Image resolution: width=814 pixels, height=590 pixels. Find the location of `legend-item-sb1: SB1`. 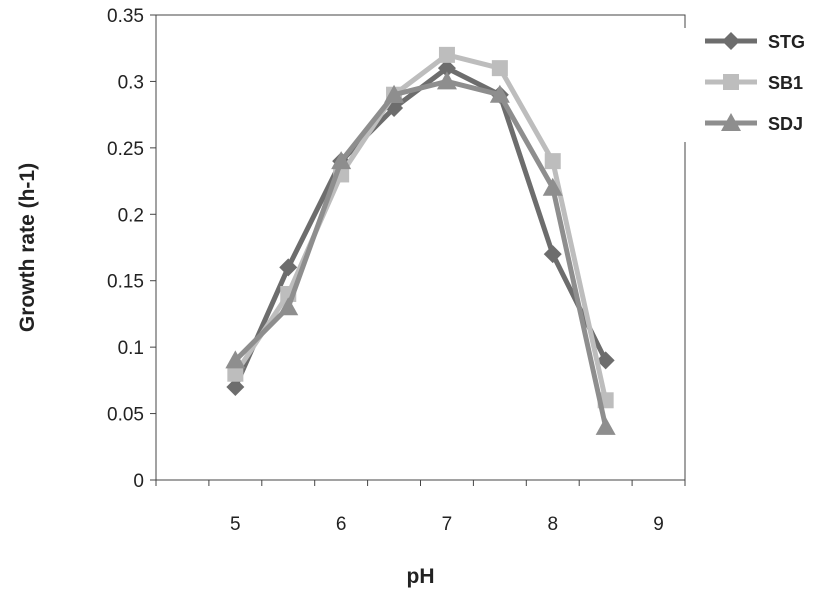

legend-item-sb1: SB1 is located at coordinates (754, 83).